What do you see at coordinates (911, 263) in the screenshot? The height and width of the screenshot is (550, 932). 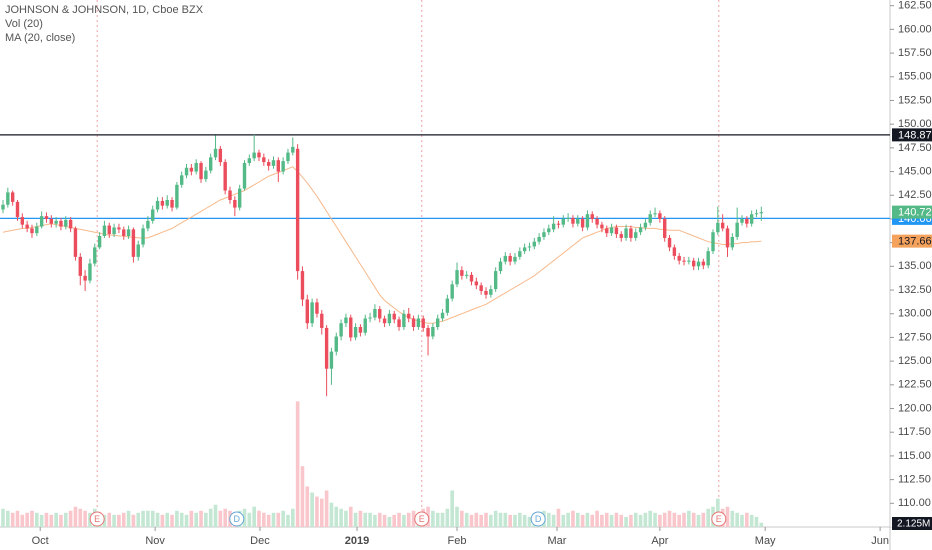 I see `price-axis-bg` at bounding box center [911, 263].